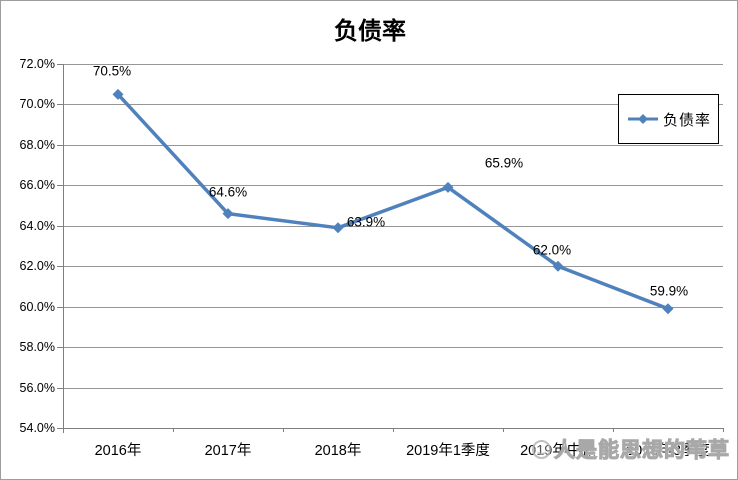 The image size is (738, 480). Describe the element at coordinates (642, 119) in the screenshot. I see `legend-line-marker-icon` at that location.